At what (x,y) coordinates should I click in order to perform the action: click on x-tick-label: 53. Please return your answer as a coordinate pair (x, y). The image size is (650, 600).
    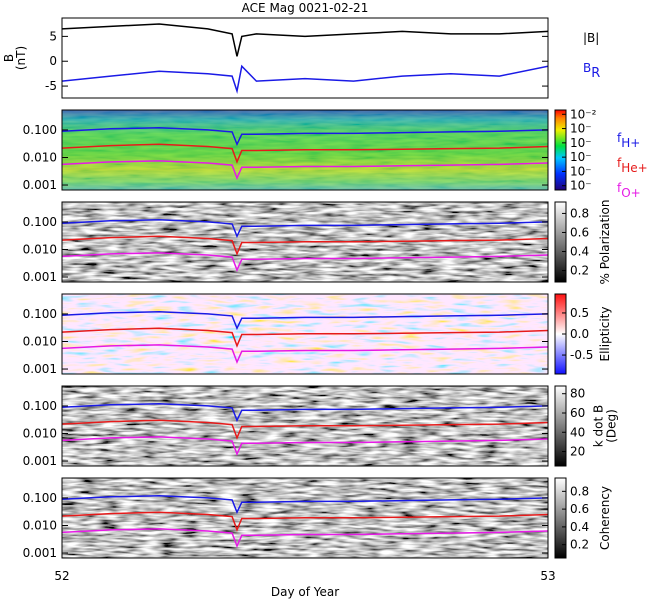
    Looking at the image, I should click on (547, 576).